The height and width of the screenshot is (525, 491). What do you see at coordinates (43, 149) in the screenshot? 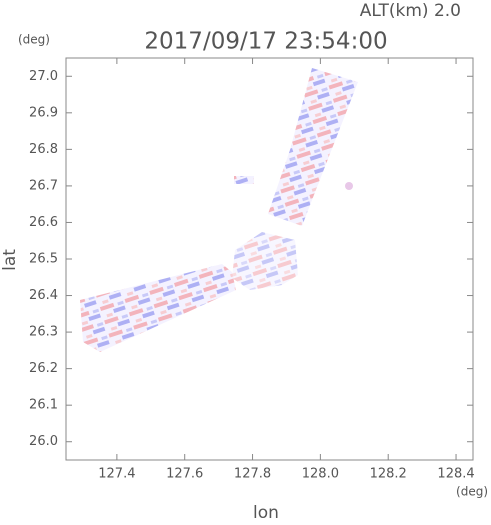
I see `y-tick-label: 26.8` at bounding box center [43, 149].